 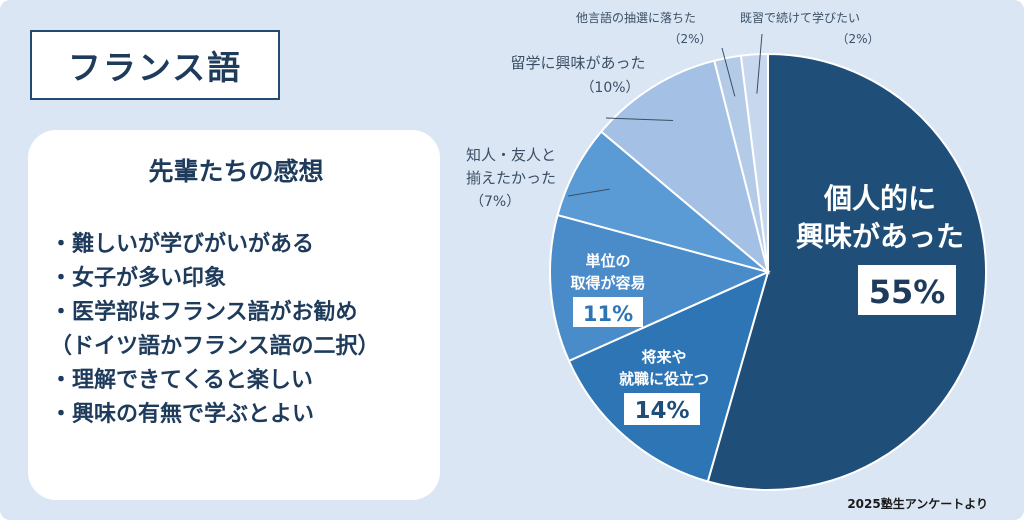 What do you see at coordinates (917, 504) in the screenshot?
I see `source-note: 2025塾生アンケートより` at bounding box center [917, 504].